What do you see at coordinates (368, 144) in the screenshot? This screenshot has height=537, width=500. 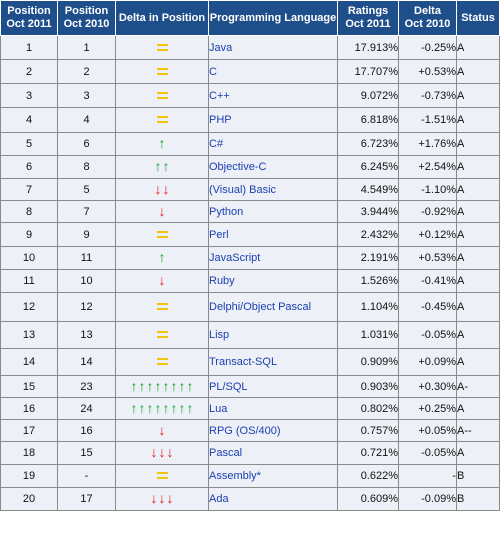 I see `rating-cell: 6.723%` at bounding box center [368, 144].